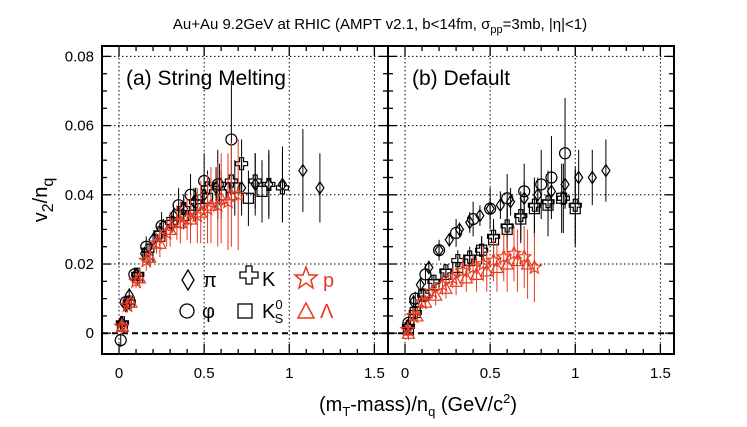 This screenshot has width=747, height=427. I want to click on legend-marker-k0s, so click(245, 311).